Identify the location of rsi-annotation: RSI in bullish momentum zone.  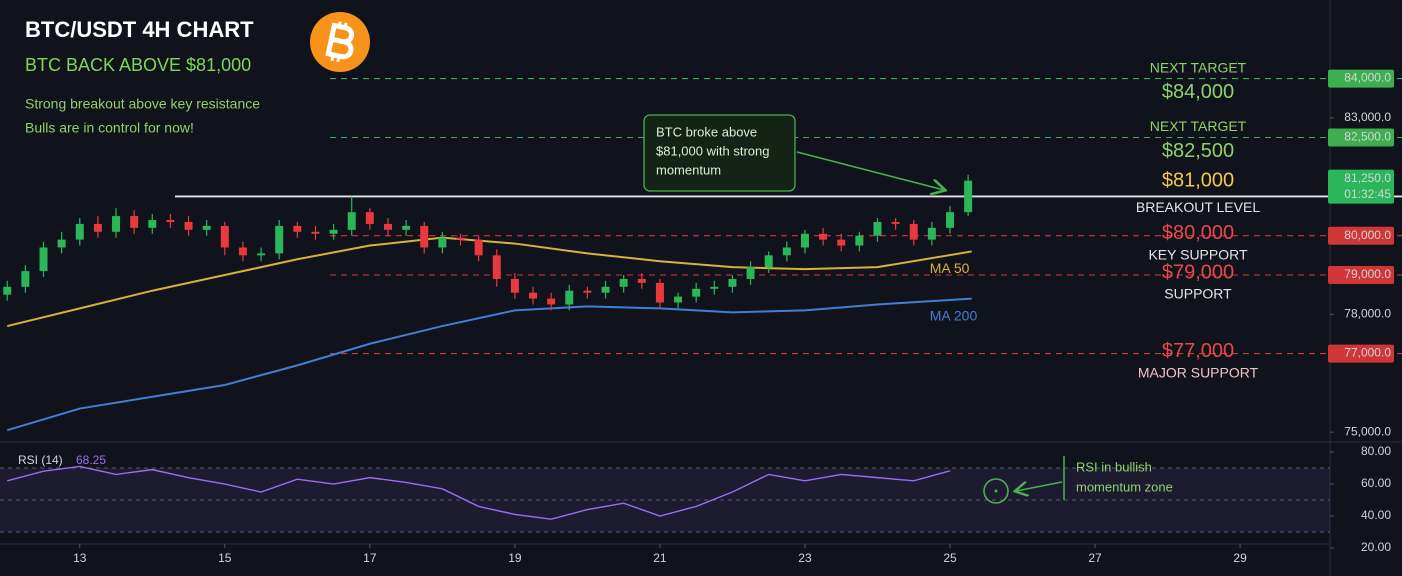
(1078, 480).